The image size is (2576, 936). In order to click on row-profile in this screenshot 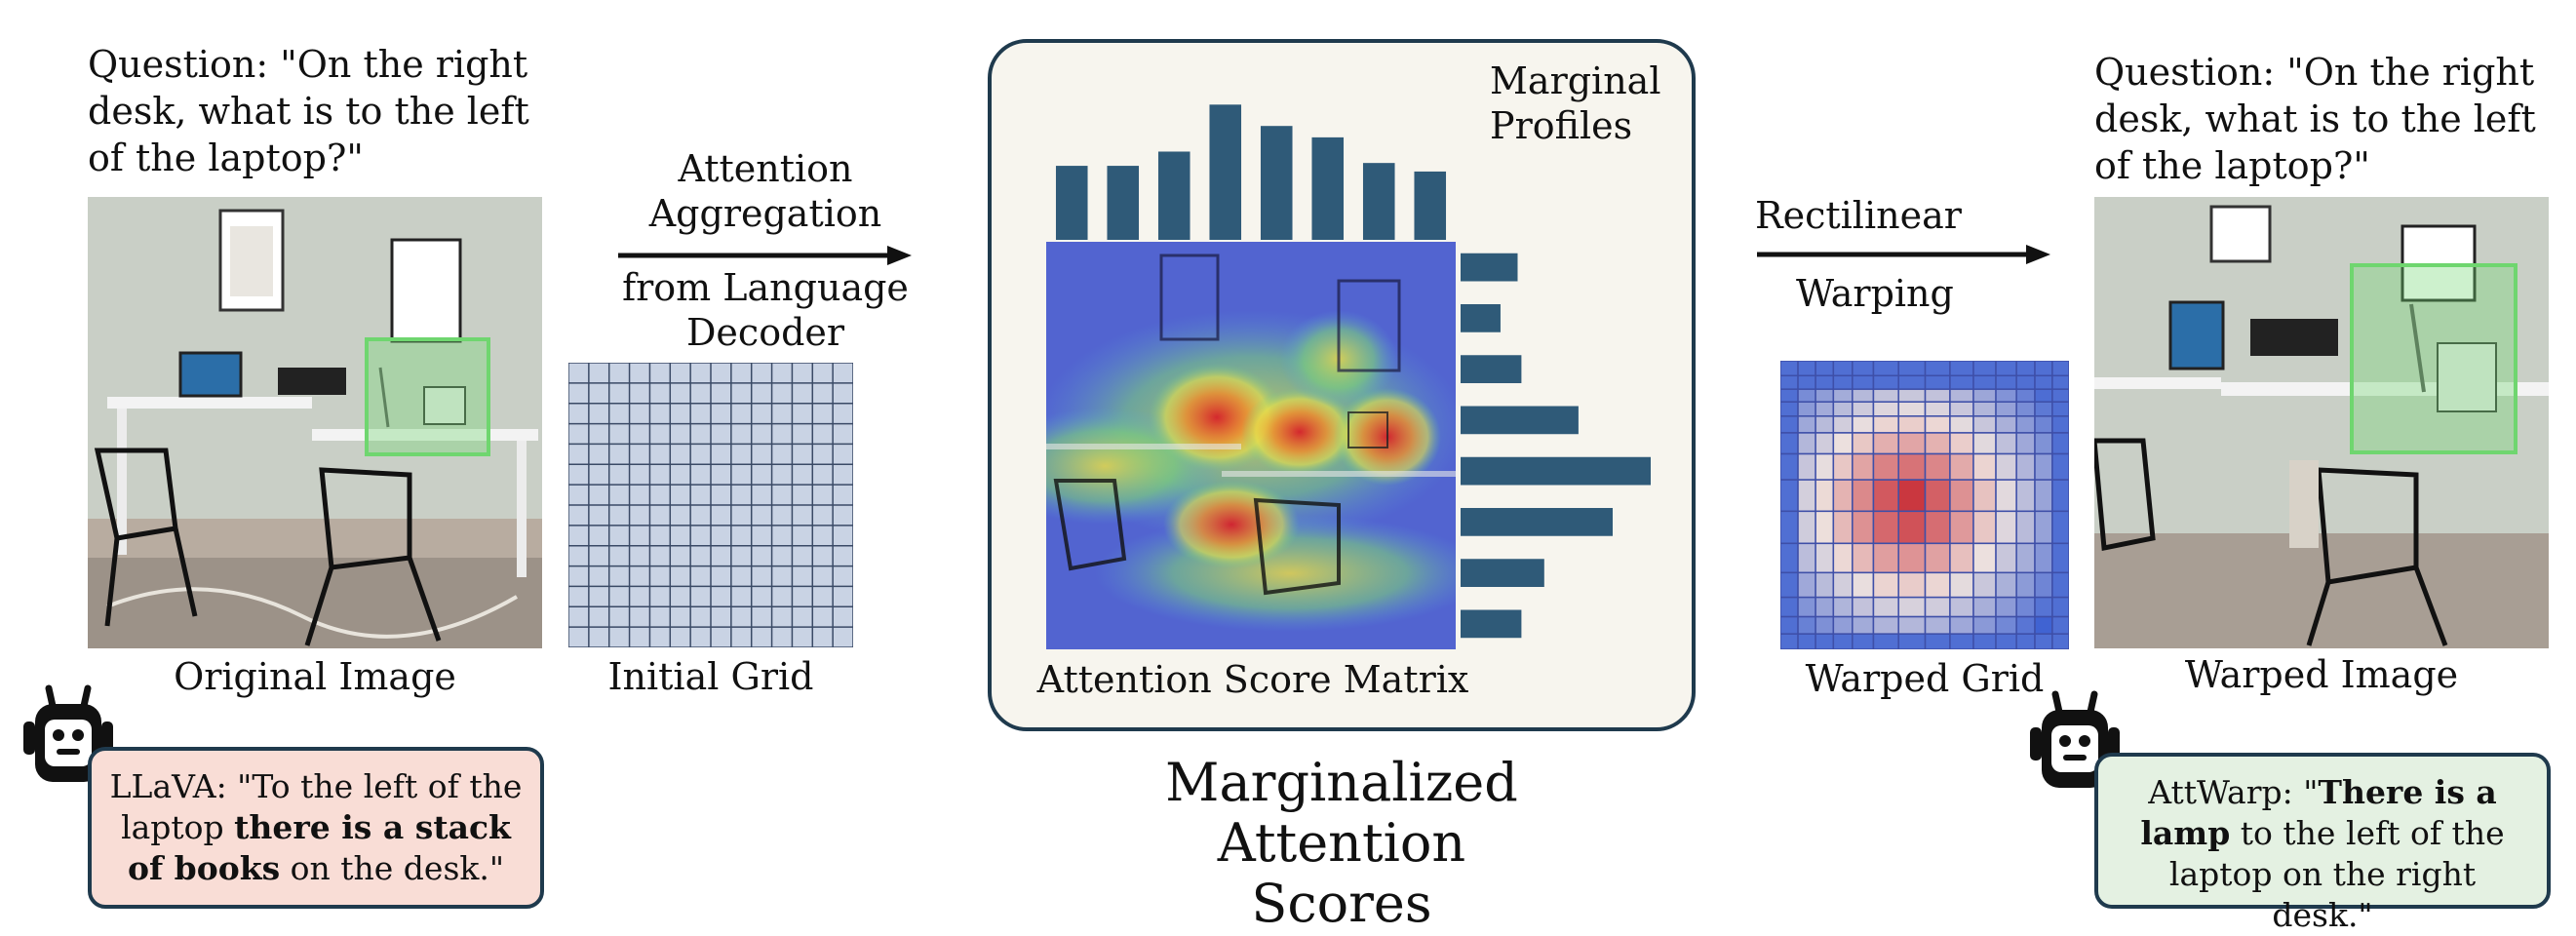, I will do `click(1556, 445)`.